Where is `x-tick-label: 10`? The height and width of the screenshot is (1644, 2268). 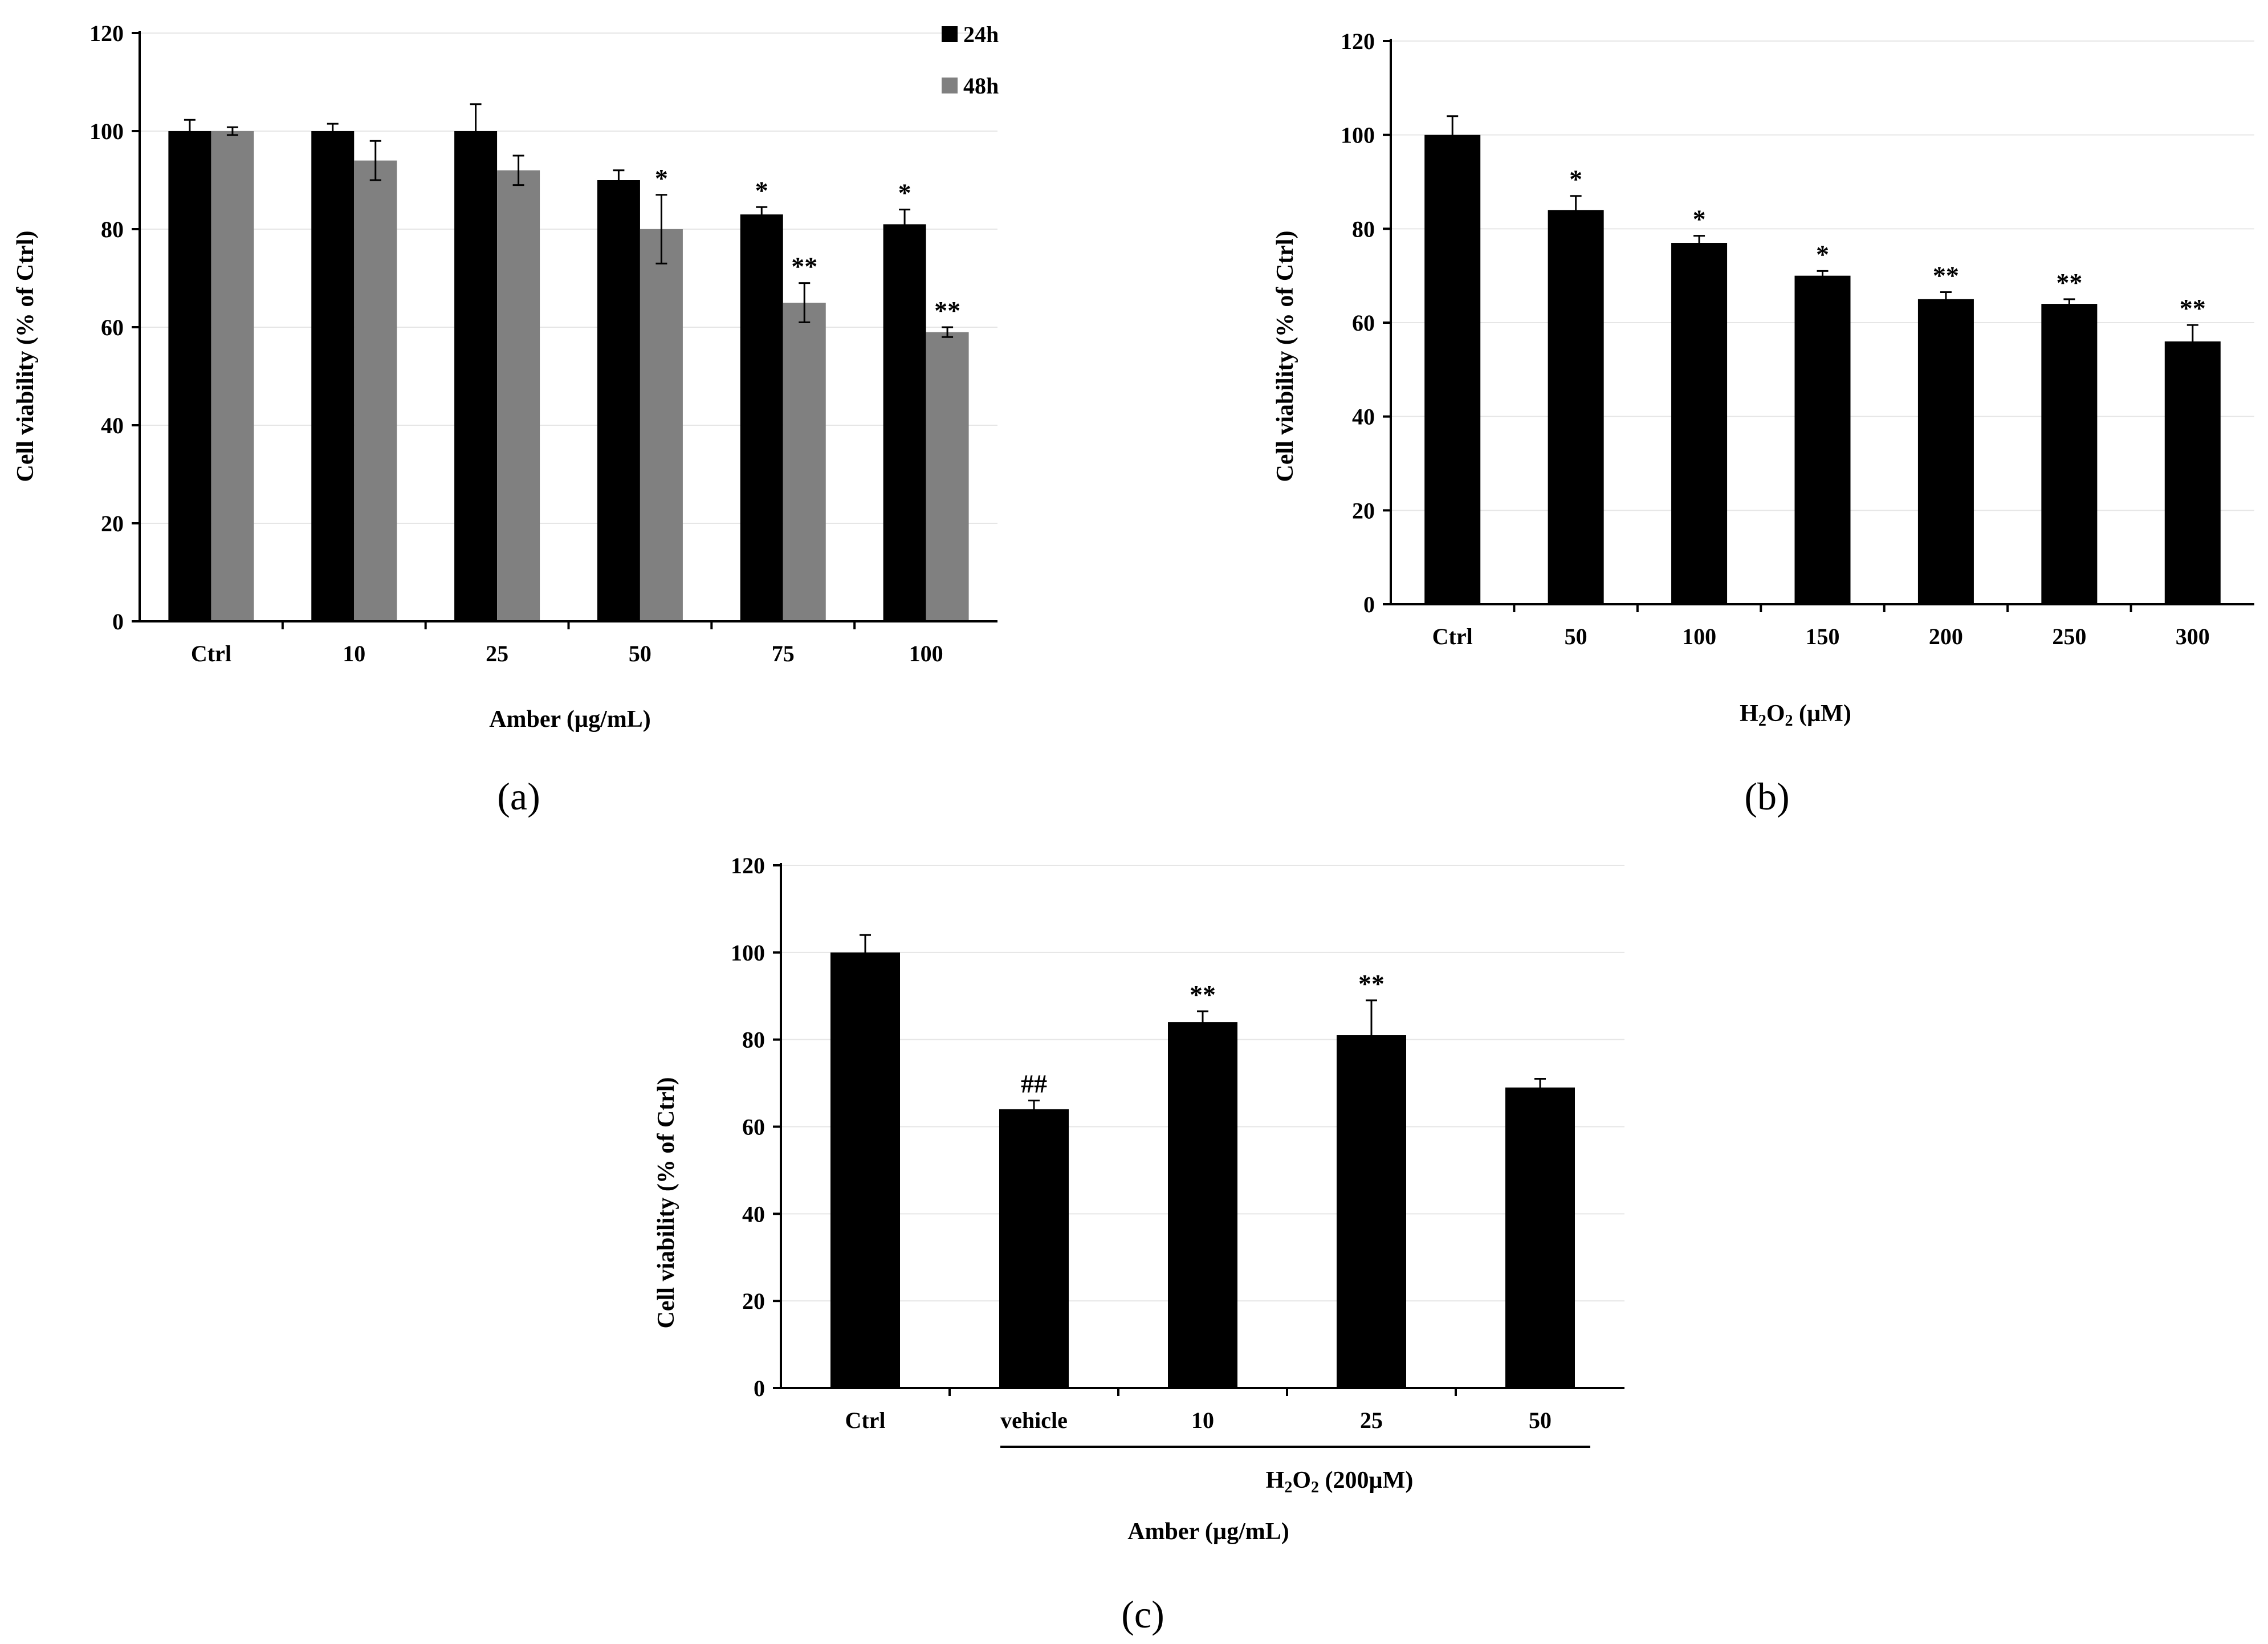
x-tick-label: 10 is located at coordinates (1202, 1420).